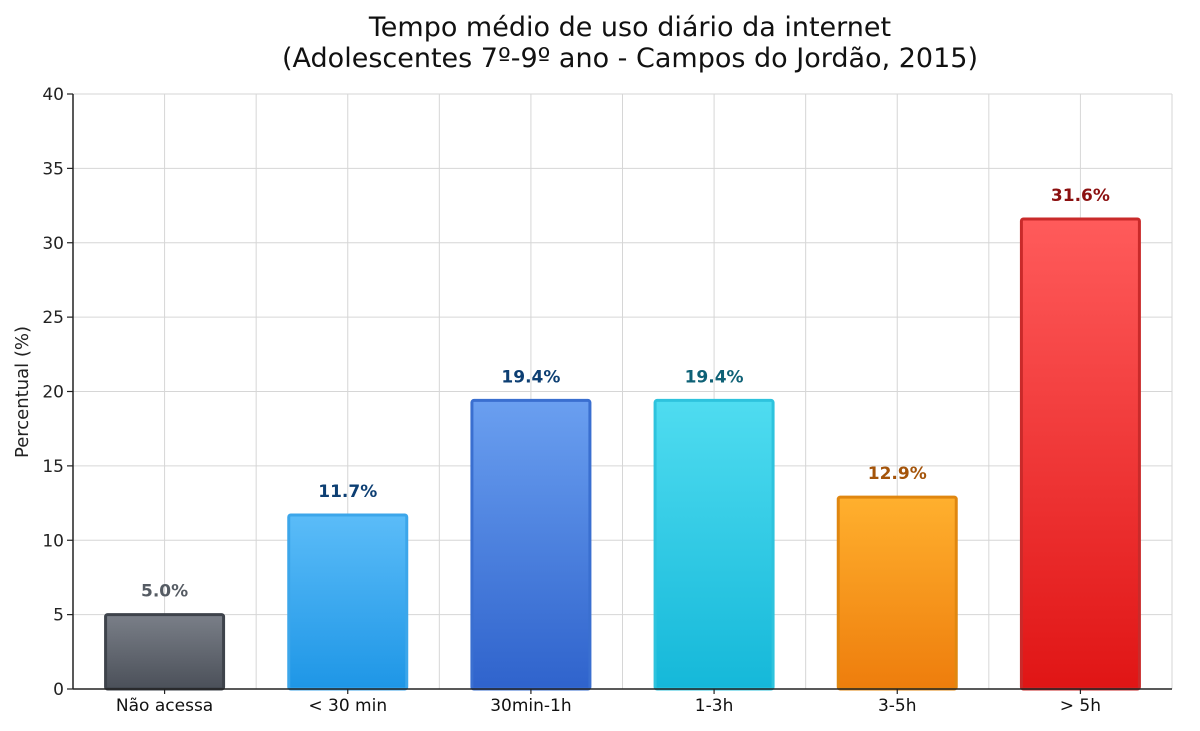  Describe the element at coordinates (53, 95) in the screenshot. I see `y-tick-label: 40` at that location.